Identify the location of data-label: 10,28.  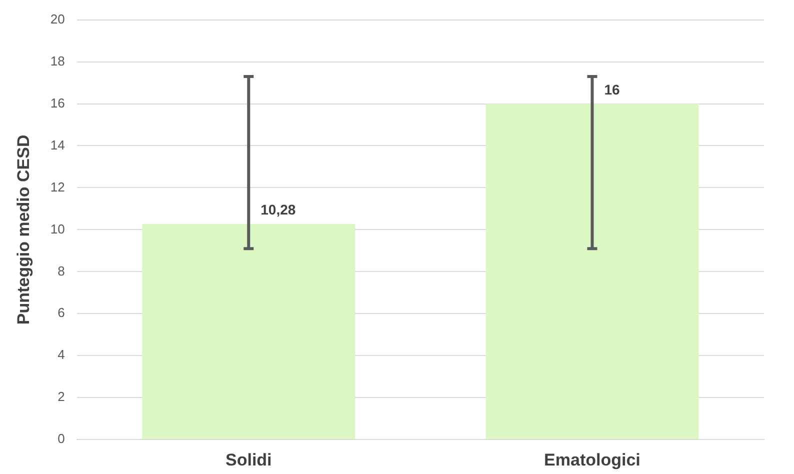
(278, 210).